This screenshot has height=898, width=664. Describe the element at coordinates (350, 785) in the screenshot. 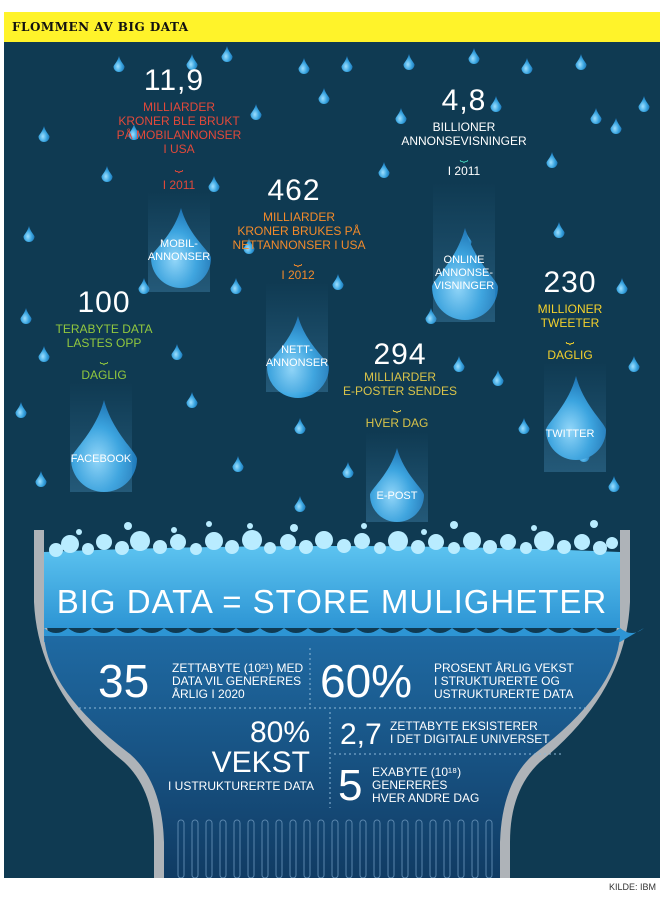

I see `stat-big-5: 5` at that location.